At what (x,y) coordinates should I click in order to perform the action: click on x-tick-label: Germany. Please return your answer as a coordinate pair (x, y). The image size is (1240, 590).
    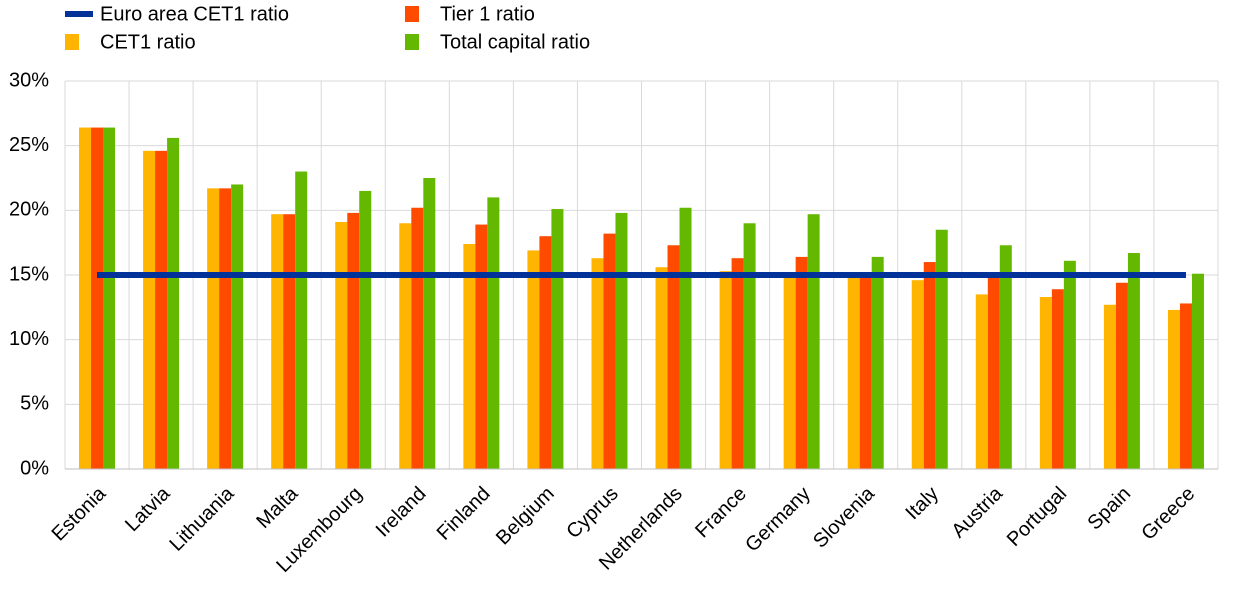
    Looking at the image, I should click on (778, 520).